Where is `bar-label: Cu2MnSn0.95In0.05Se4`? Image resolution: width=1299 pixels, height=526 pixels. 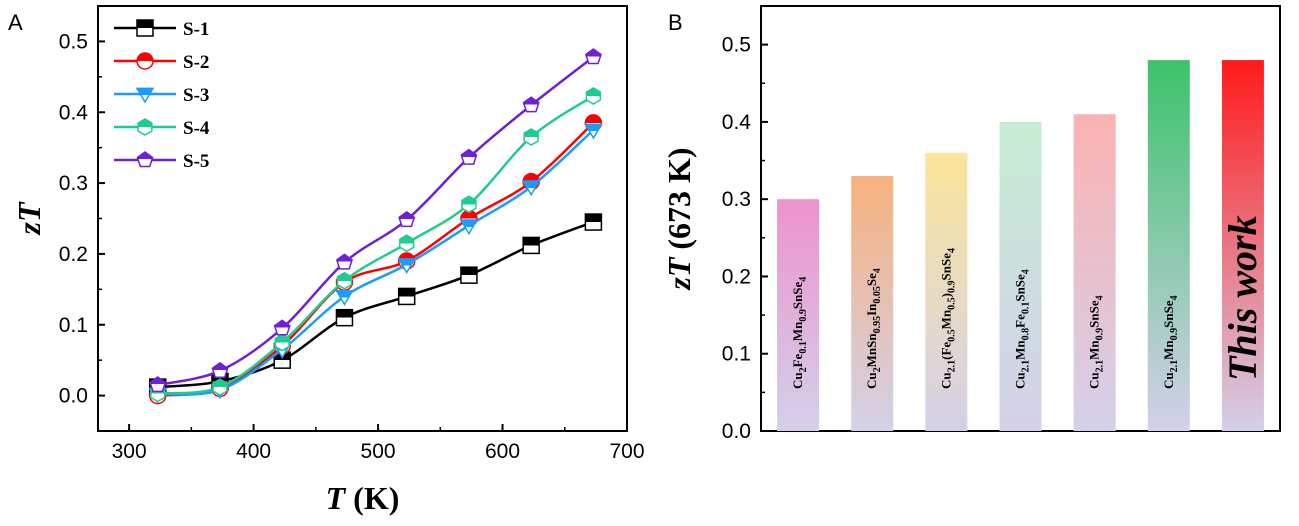
bar-label: Cu2MnSn0.95In0.05Se4 is located at coordinates (873, 328).